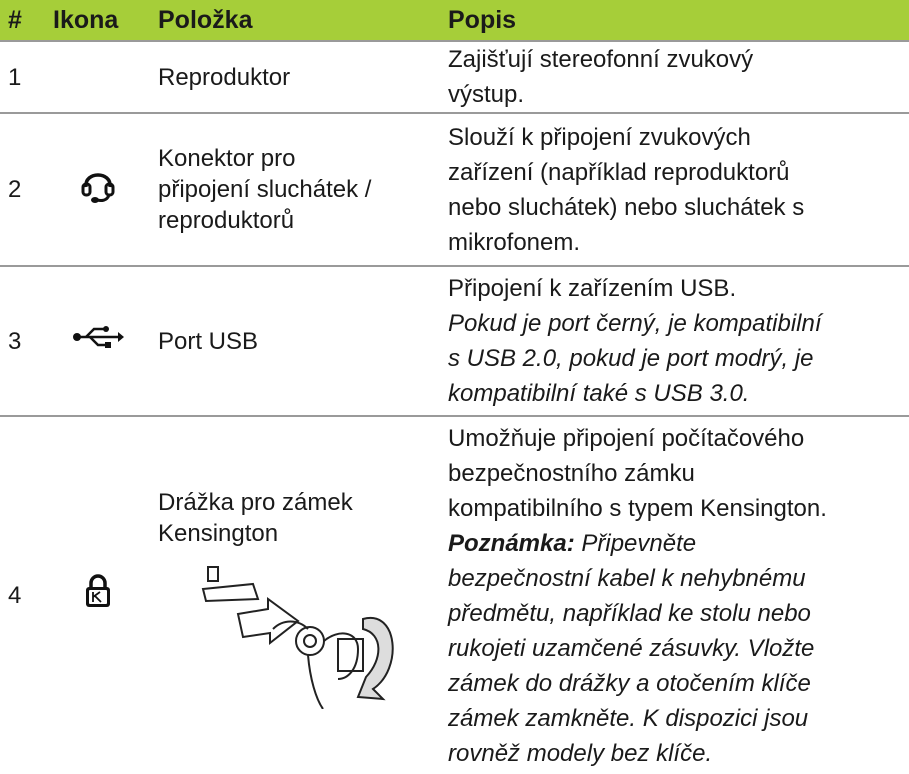 This screenshot has width=909, height=774. What do you see at coordinates (255, 502) in the screenshot?
I see `item-line: Drážka pro zámek` at bounding box center [255, 502].